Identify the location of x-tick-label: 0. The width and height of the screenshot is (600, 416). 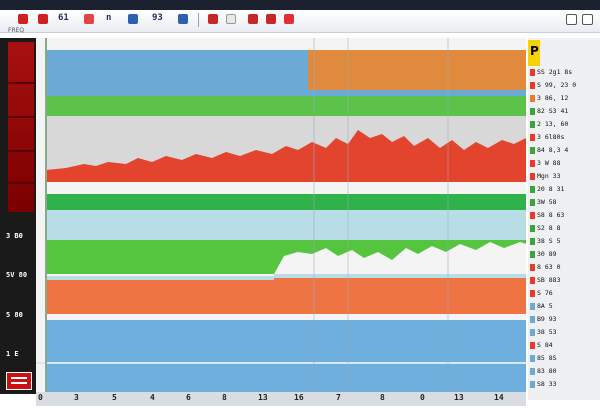
(422, 397).